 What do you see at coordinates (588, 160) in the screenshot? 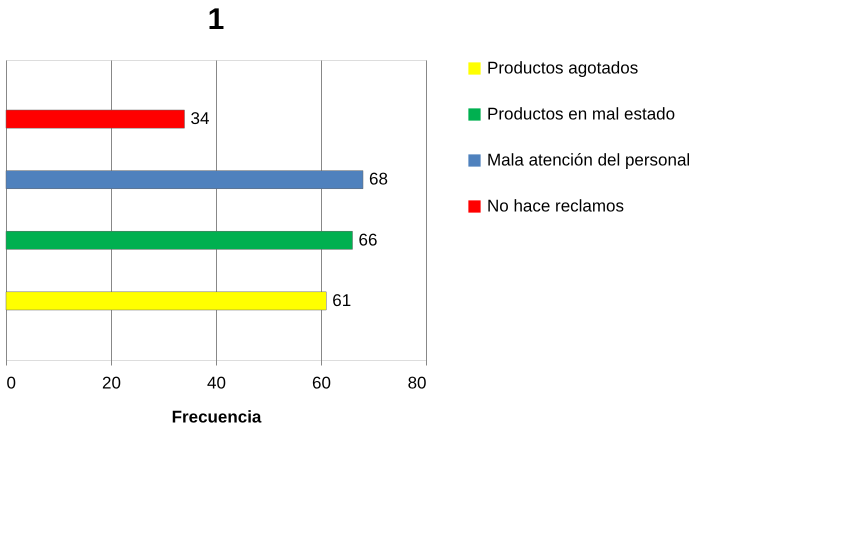
I see `legend-label: Mala atención del personal` at bounding box center [588, 160].